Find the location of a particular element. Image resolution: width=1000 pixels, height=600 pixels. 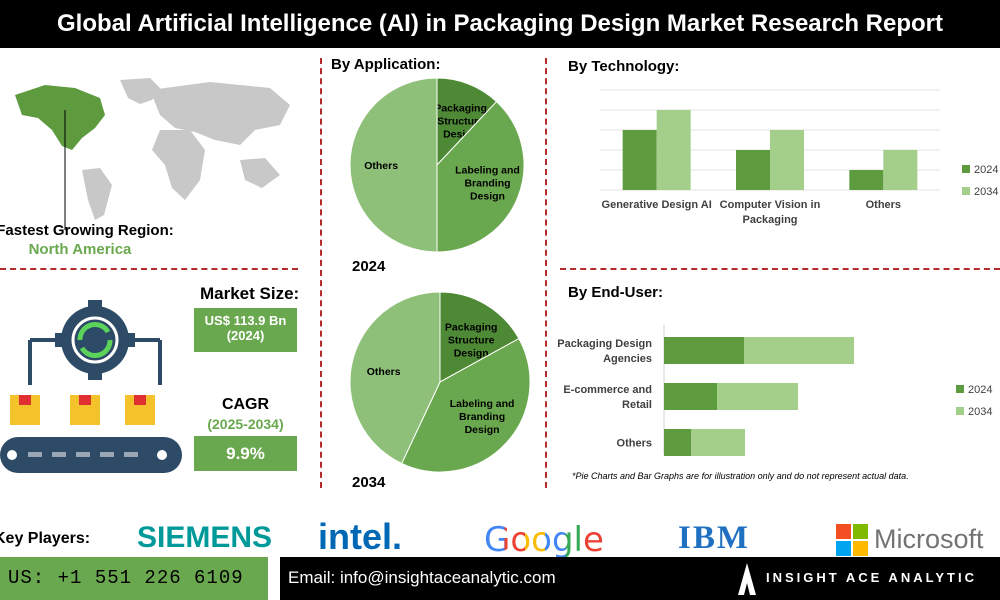

market-size-year: (2024) is located at coordinates (245, 335).